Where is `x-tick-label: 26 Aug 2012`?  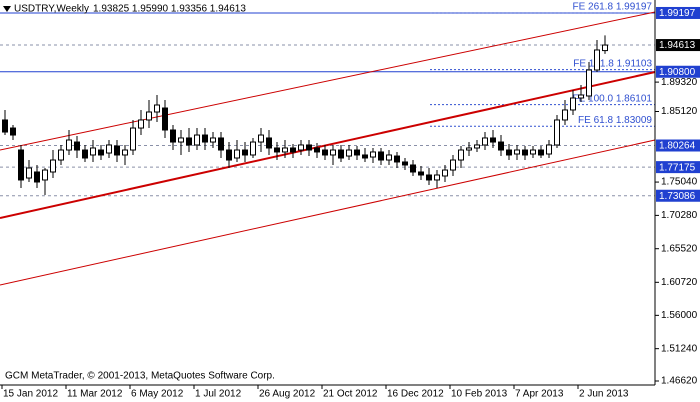
x-tick-label: 26 Aug 2012 is located at coordinates (287, 394).